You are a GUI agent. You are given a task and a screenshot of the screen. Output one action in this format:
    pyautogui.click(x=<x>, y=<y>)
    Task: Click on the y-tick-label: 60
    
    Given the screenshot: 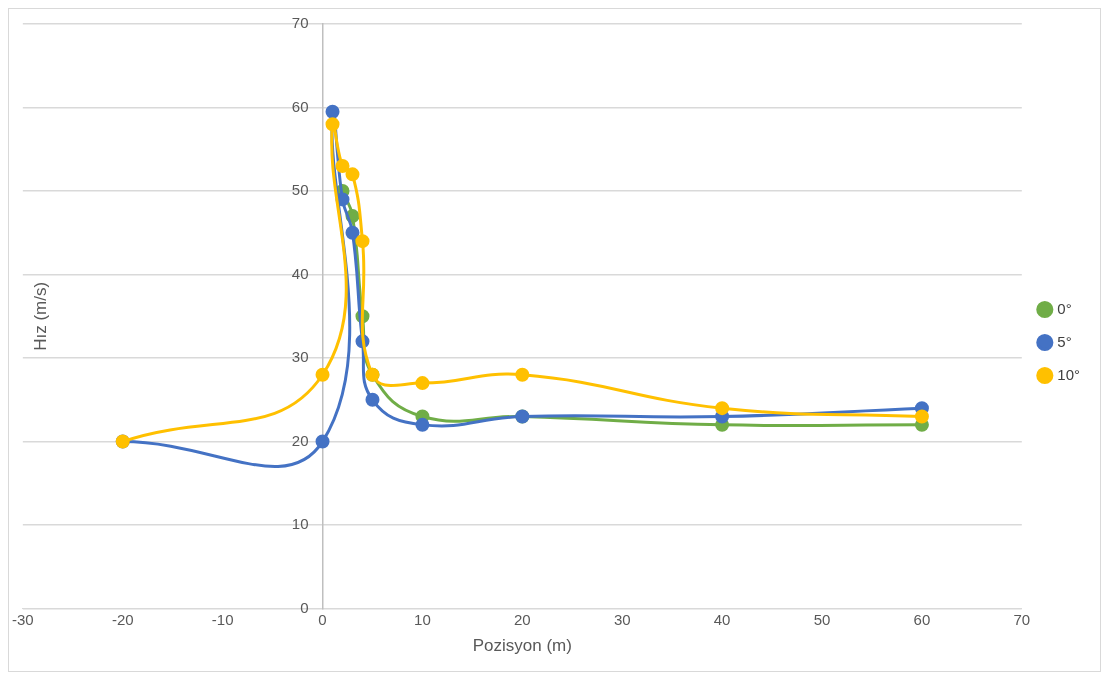 What is the action you would take?
    pyautogui.click(x=300, y=106)
    